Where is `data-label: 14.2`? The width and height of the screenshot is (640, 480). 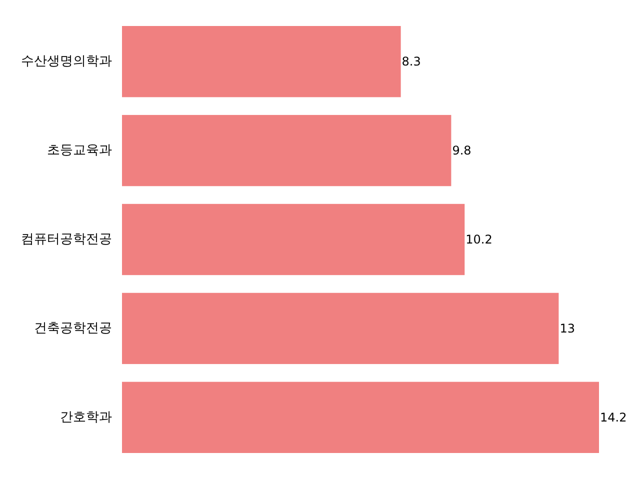 data-label: 14.2 is located at coordinates (613, 417).